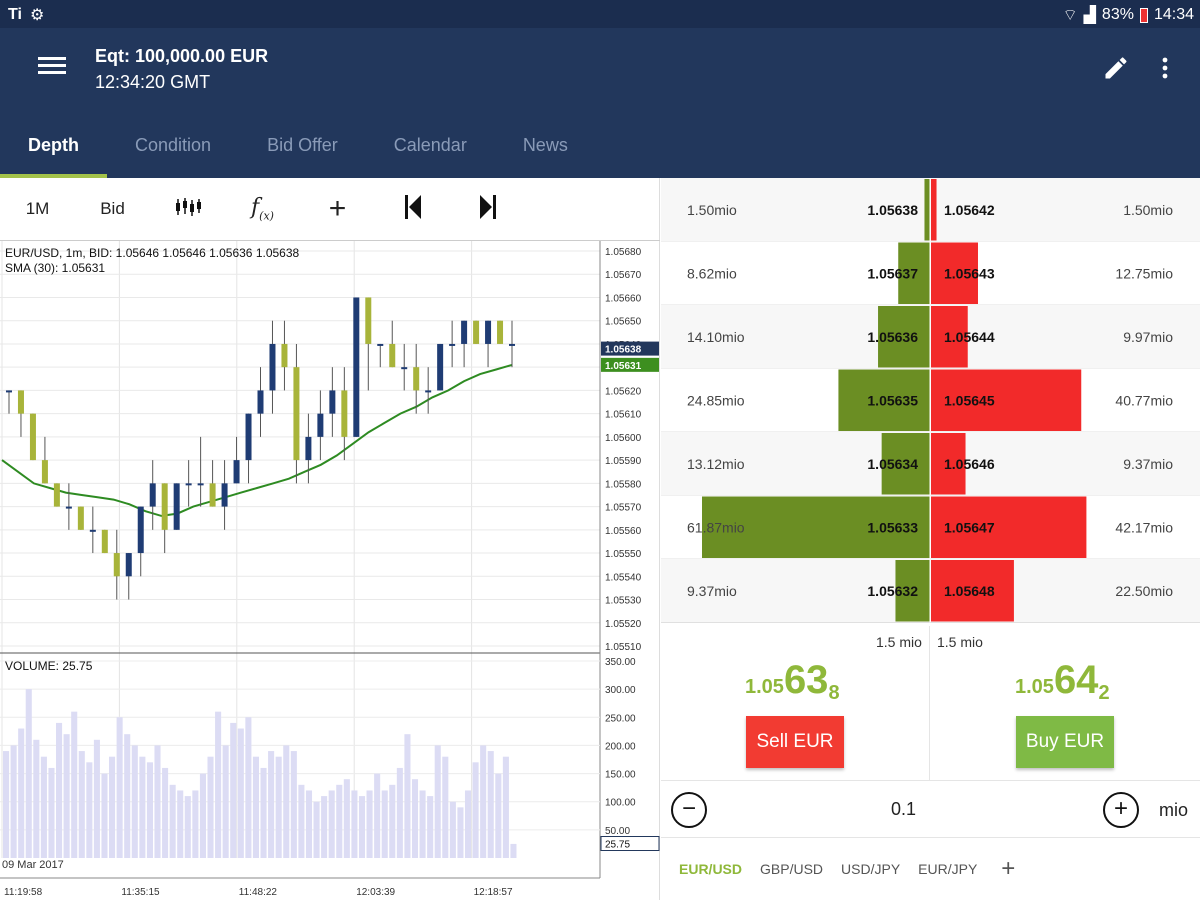 The height and width of the screenshot is (900, 1200). Describe the element at coordinates (969, 273) in the screenshot. I see `ask-price: 1.05643` at that location.